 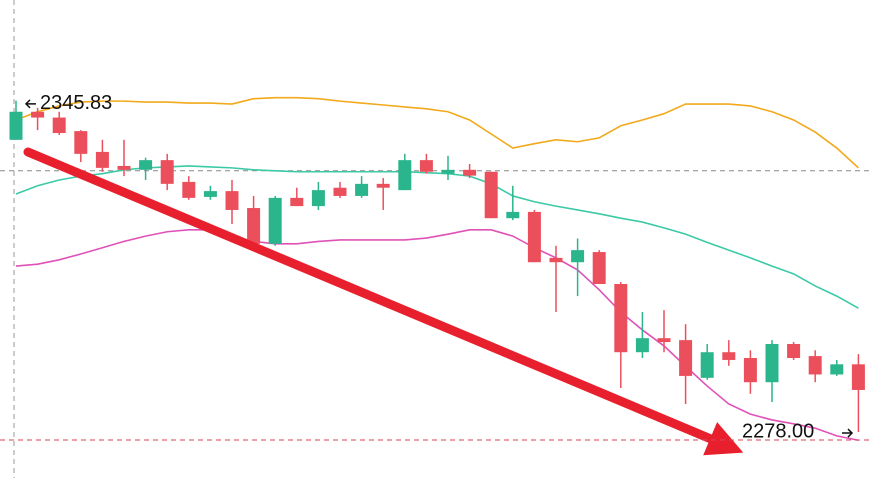 What do you see at coordinates (437, 132) in the screenshot?
I see `band-line` at bounding box center [437, 132].